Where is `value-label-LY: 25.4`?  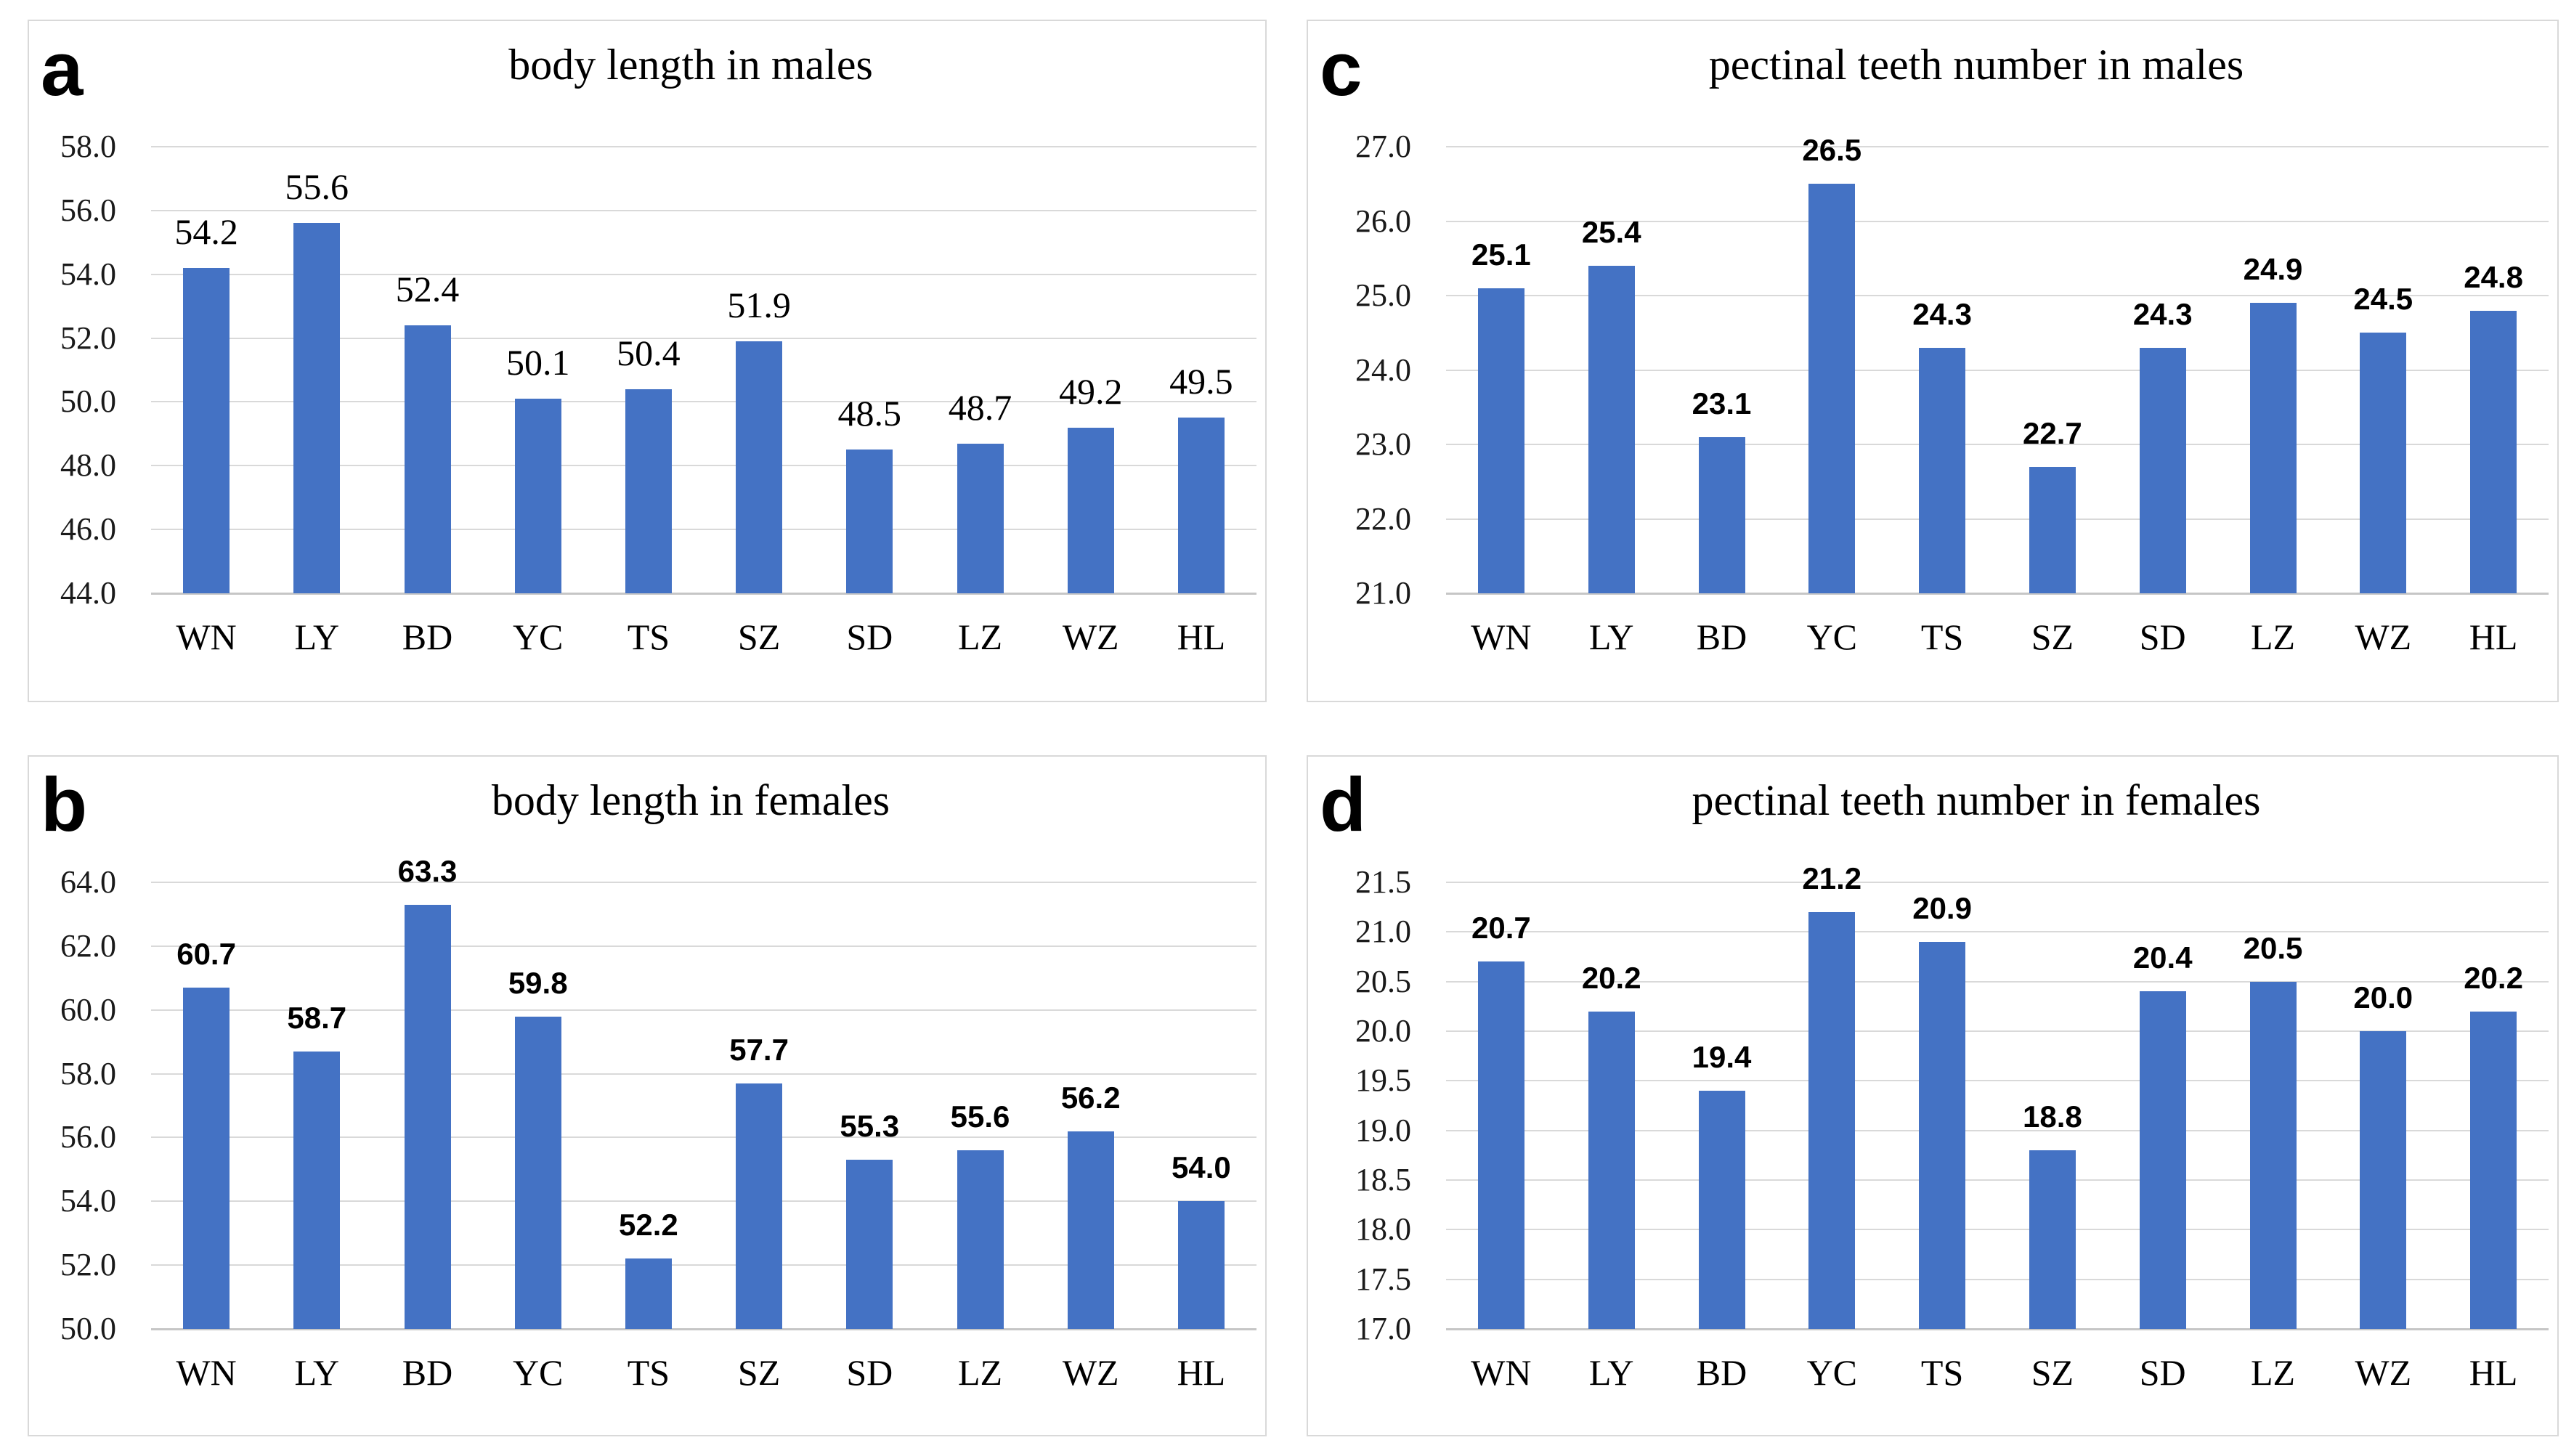 value-label-LY: 25.4 is located at coordinates (1611, 232).